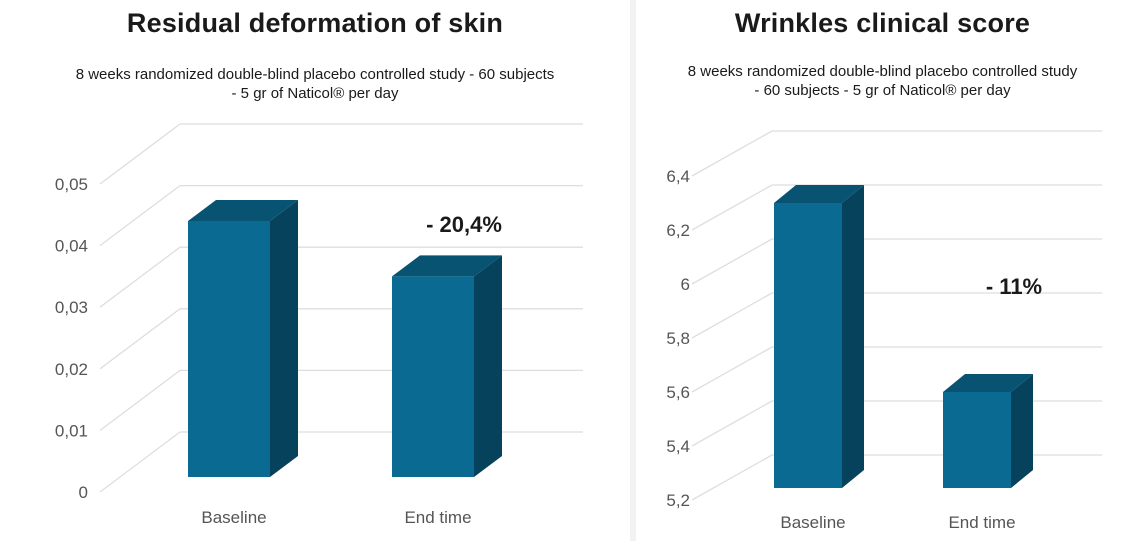 Image resolution: width=1129 pixels, height=541 pixels. I want to click on y-tick-label: 6,2, so click(678, 230).